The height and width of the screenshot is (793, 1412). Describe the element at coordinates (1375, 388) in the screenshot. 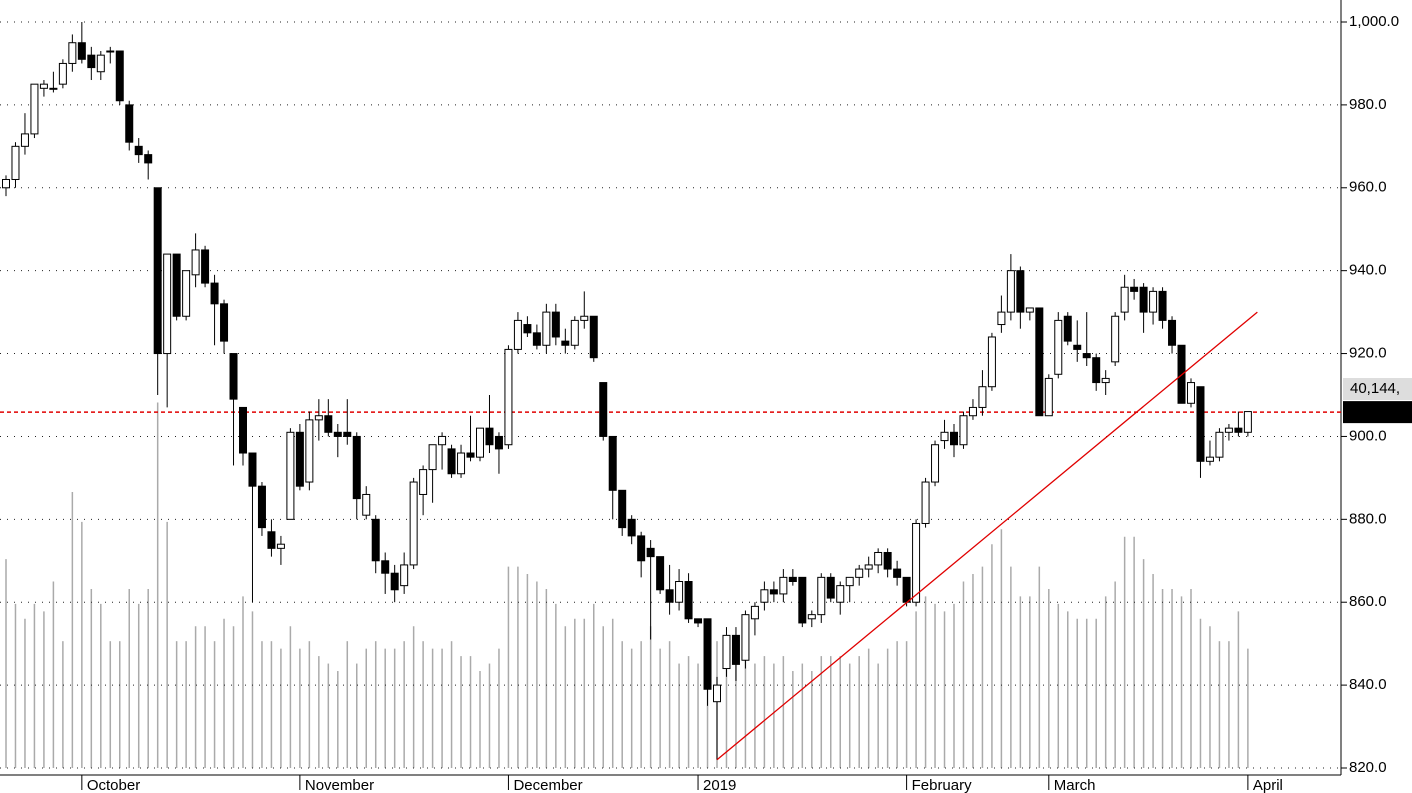

I see `volume-label: 40,144,` at that location.